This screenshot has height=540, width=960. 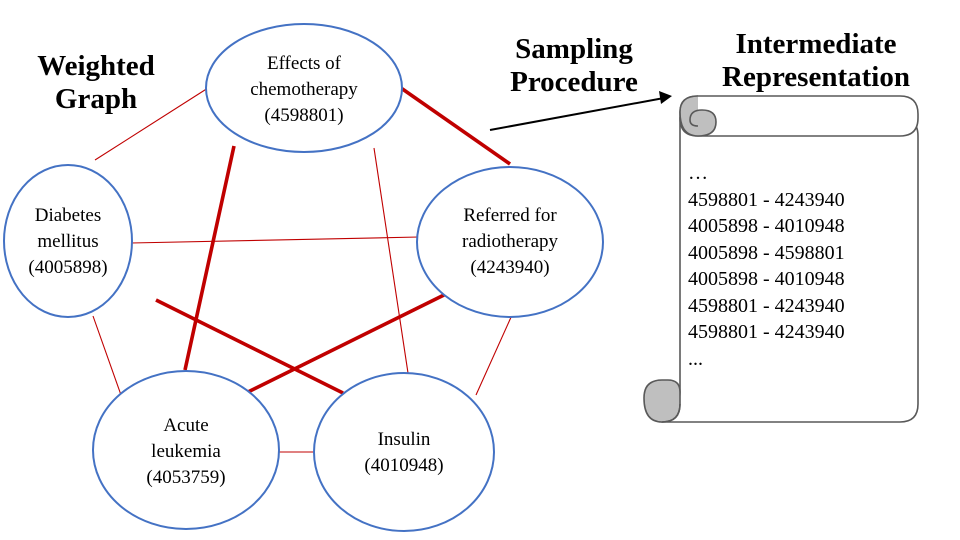 I want to click on heading-line: Procedure, so click(x=574, y=82).